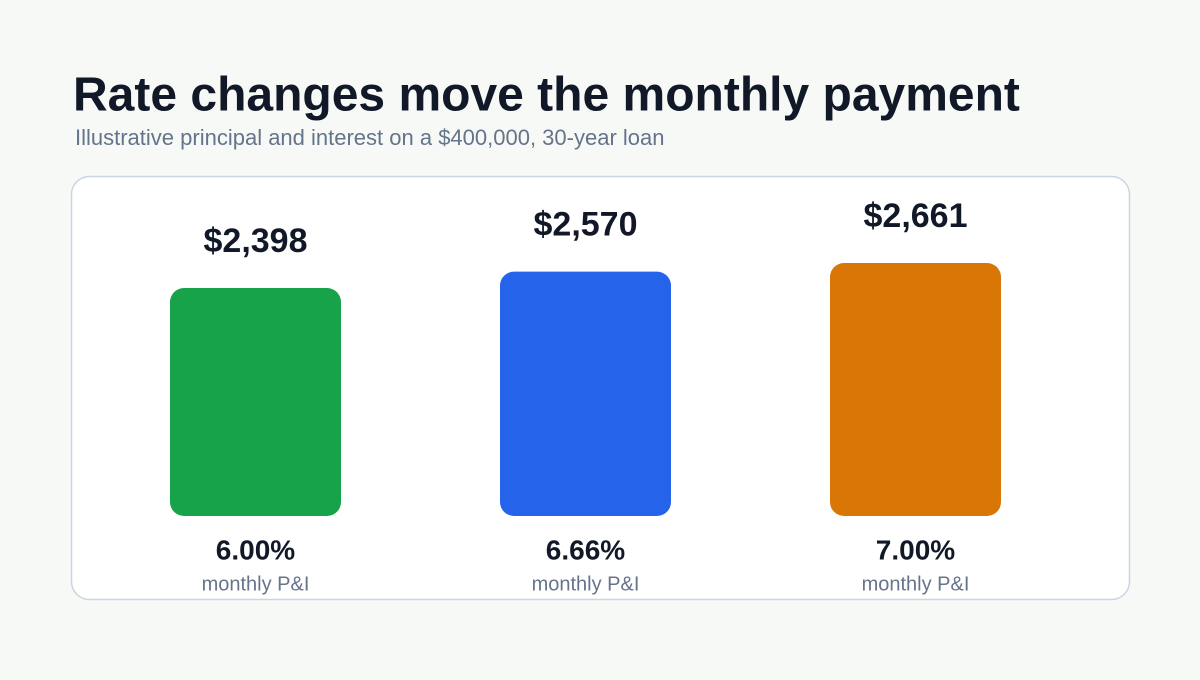  Describe the element at coordinates (256, 241) in the screenshot. I see `value-label: $2,398` at that location.